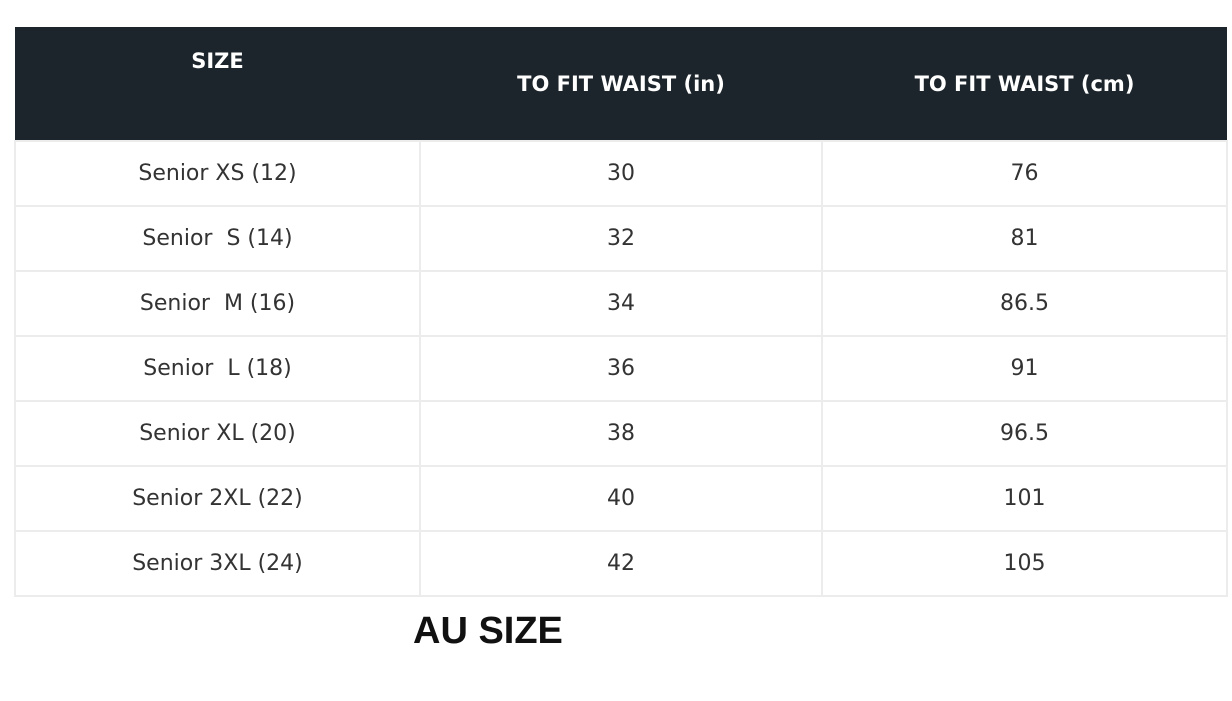 This screenshot has width=1232, height=701. What do you see at coordinates (1024, 368) in the screenshot?
I see `waist-cm-cell: 91` at bounding box center [1024, 368].